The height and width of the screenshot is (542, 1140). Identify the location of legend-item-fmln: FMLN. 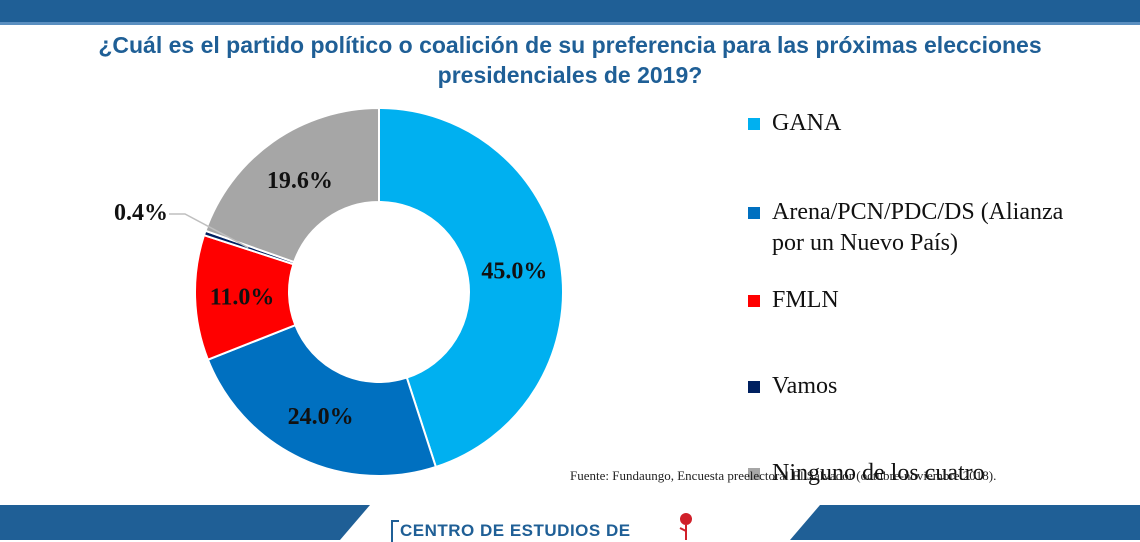
(793, 300).